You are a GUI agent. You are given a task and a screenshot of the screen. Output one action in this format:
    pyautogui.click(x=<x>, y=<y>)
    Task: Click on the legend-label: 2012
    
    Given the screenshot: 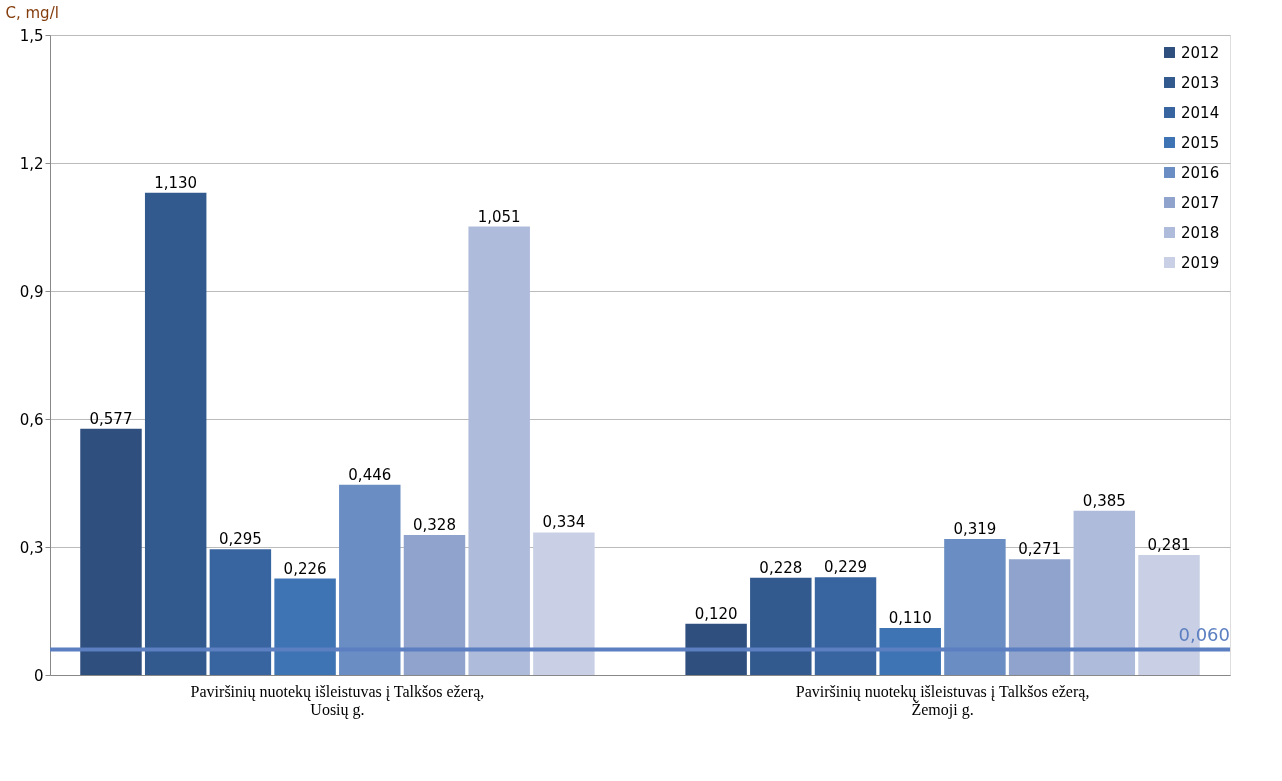 What is the action you would take?
    pyautogui.click(x=1200, y=52)
    